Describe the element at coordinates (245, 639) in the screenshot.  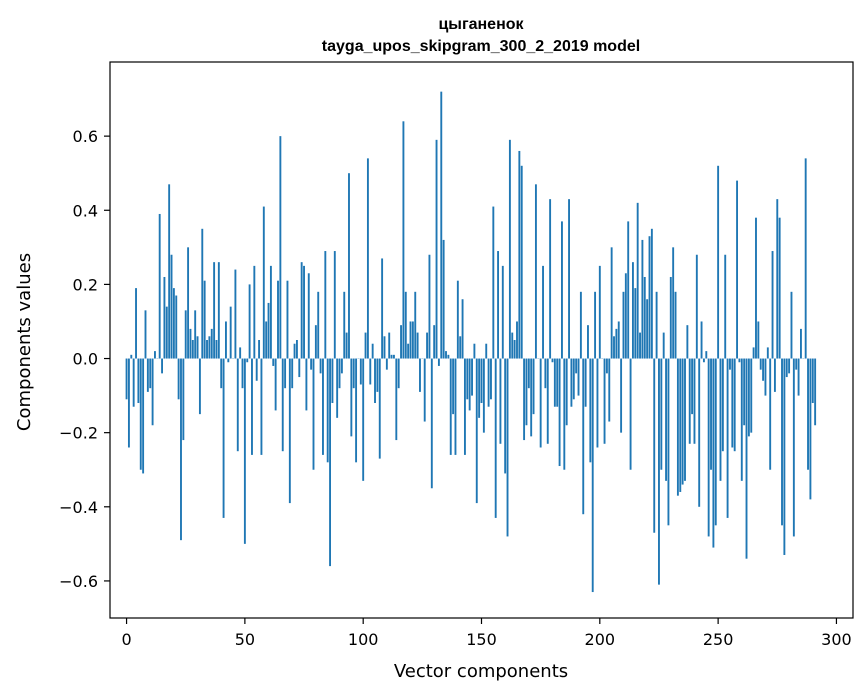
I see `x-tick-label: 50` at that location.